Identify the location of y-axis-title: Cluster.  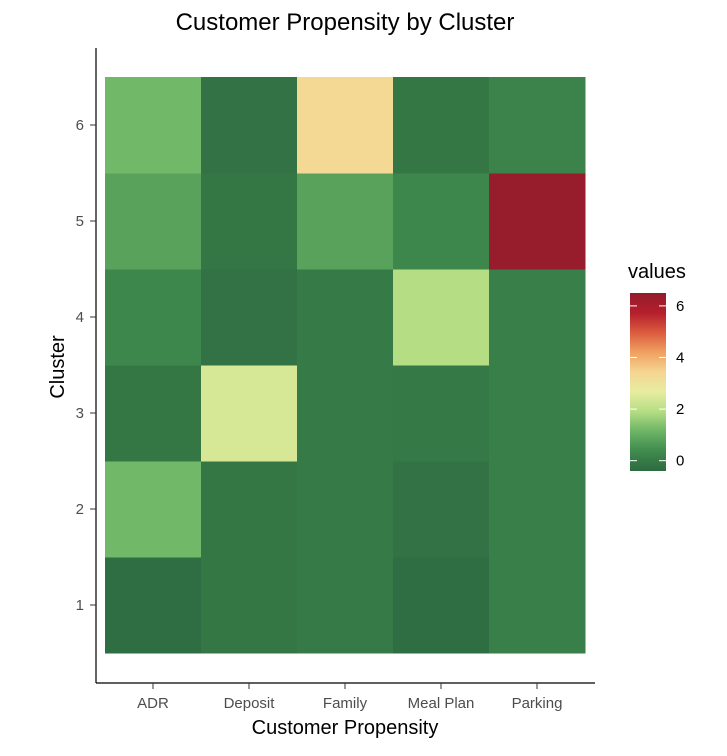
(58, 367).